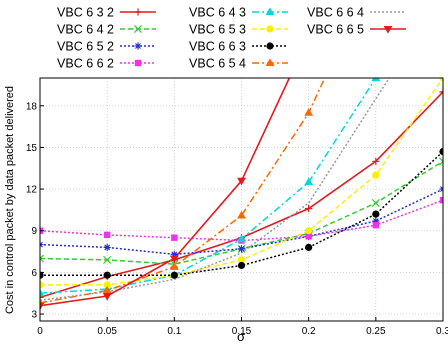 Image resolution: width=448 pixels, height=345 pixels. Describe the element at coordinates (442, 331) in the screenshot. I see `x-tick-label: 0.3` at that location.